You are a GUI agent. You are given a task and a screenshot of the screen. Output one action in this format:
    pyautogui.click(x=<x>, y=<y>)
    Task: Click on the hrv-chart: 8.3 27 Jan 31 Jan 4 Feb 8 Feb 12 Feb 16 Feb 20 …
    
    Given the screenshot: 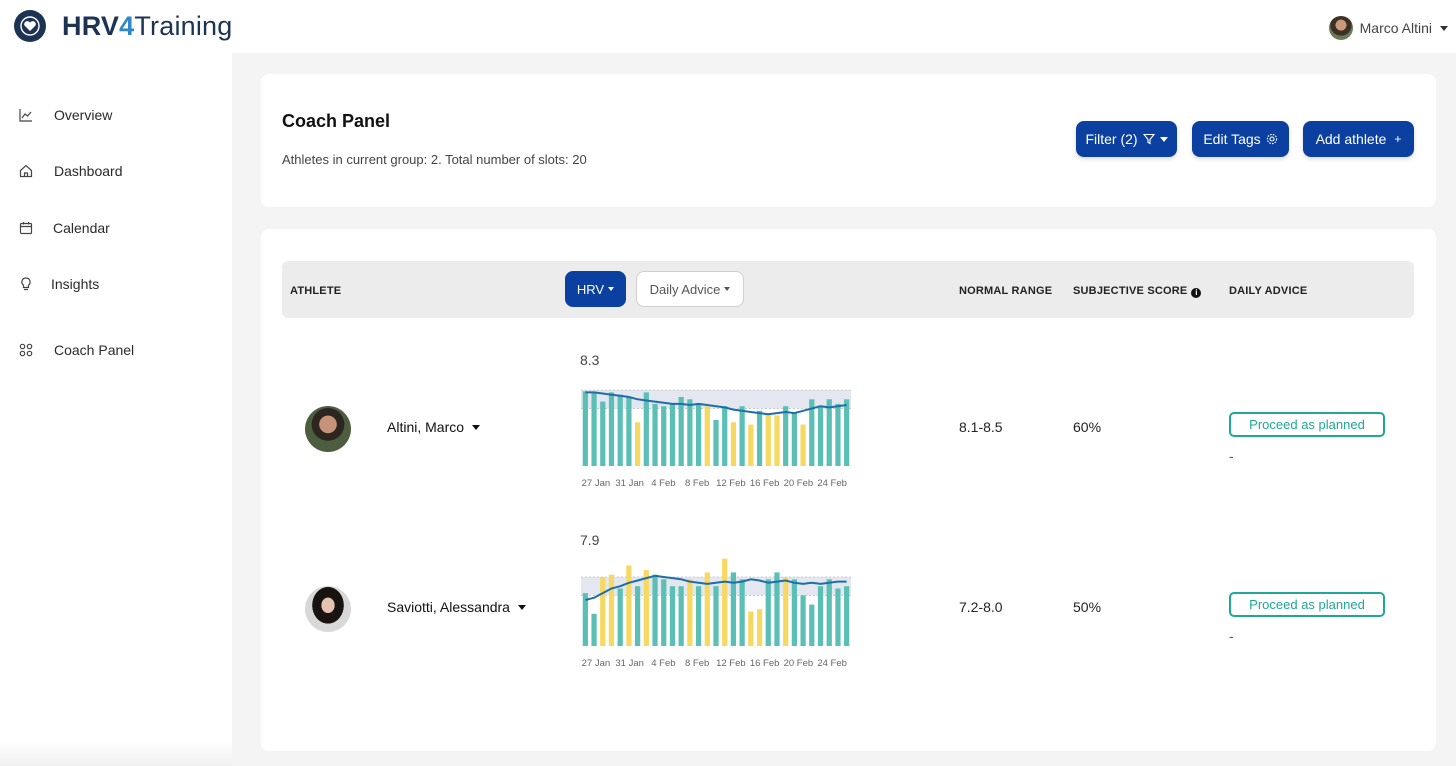 What is the action you would take?
    pyautogui.click(x=715, y=420)
    